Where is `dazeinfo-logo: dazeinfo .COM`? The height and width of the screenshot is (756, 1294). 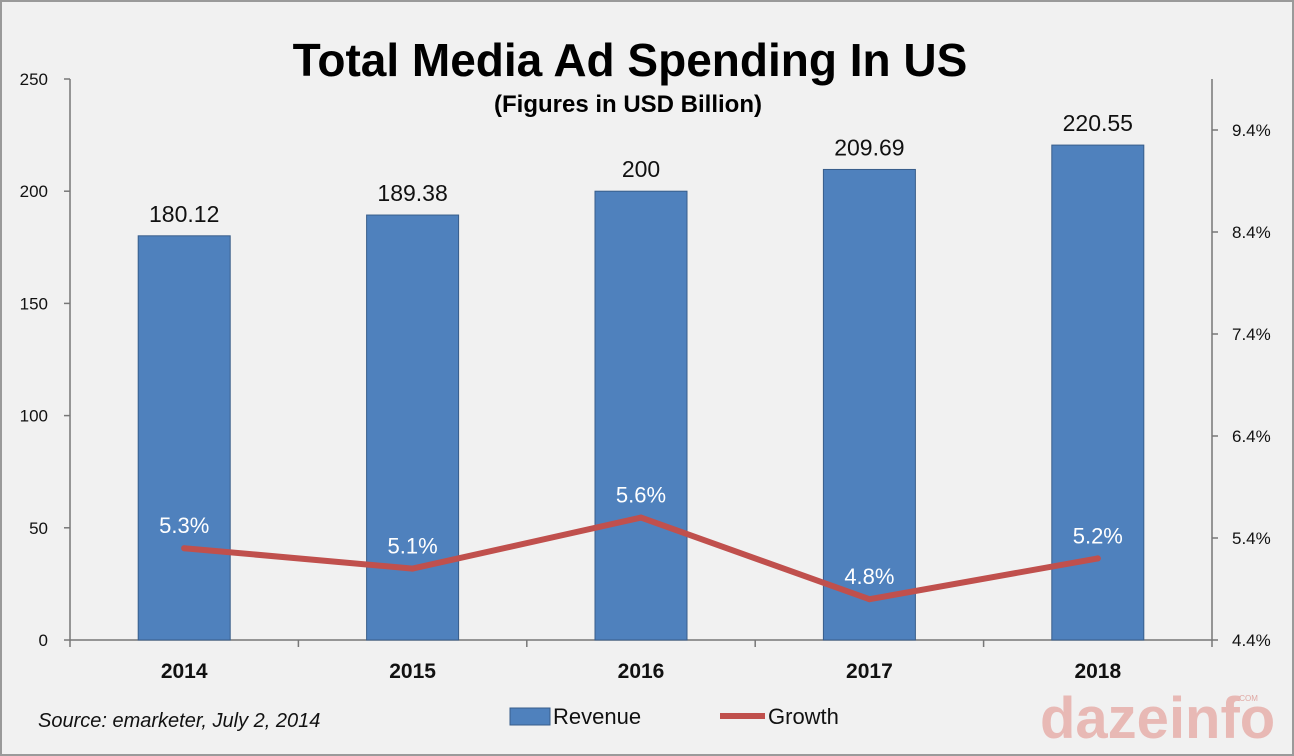
dazeinfo-logo: dazeinfo .COM is located at coordinates (1157, 718).